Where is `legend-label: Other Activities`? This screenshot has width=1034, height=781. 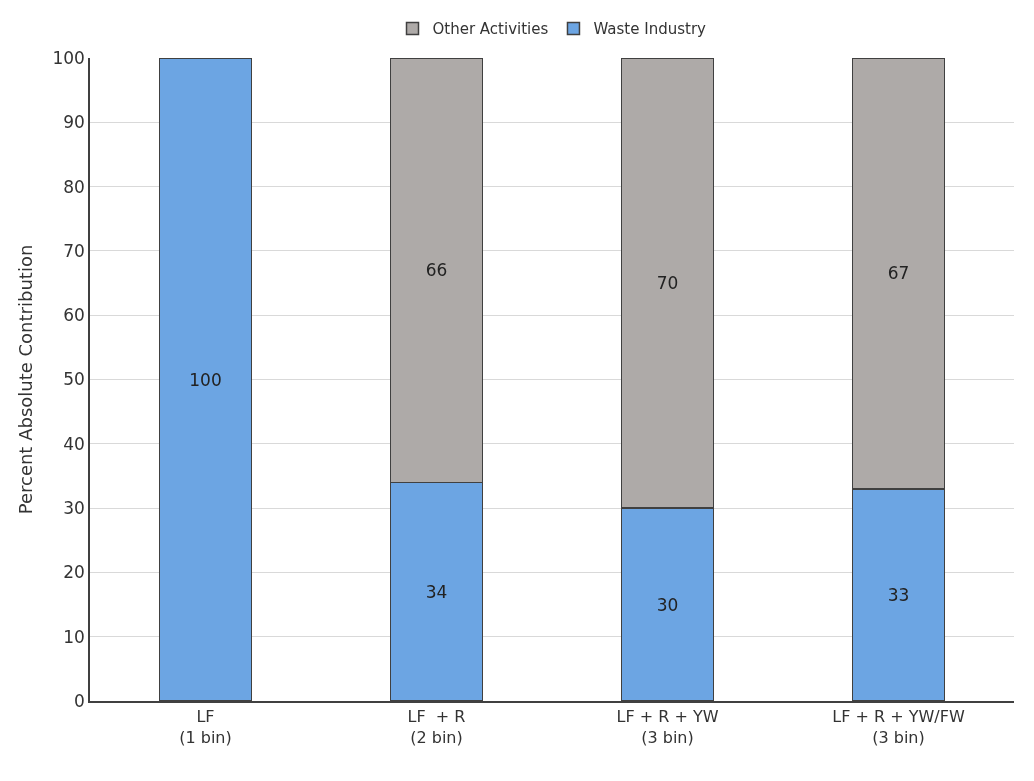
legend-label: Other Activities is located at coordinates (490, 29).